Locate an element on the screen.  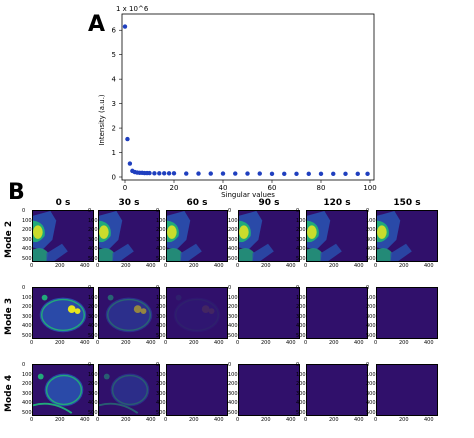
column-title: 150 s is located at coordinates (407, 203).